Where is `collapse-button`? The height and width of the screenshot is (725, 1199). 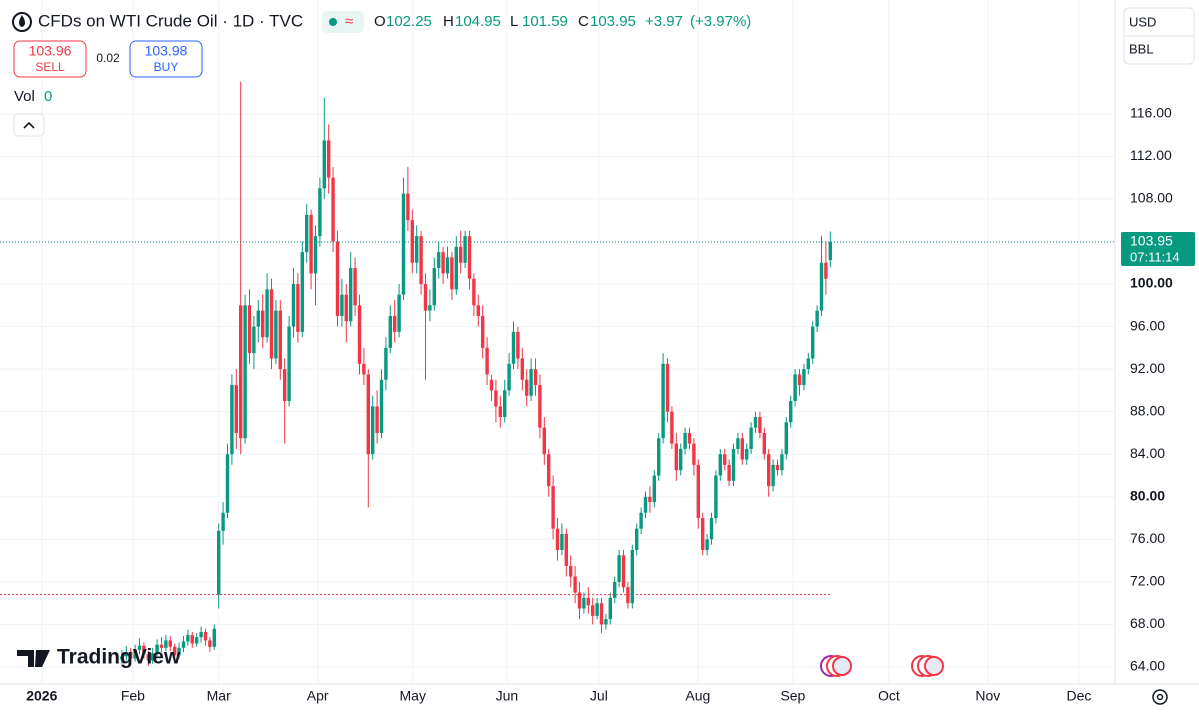 collapse-button is located at coordinates (29, 125).